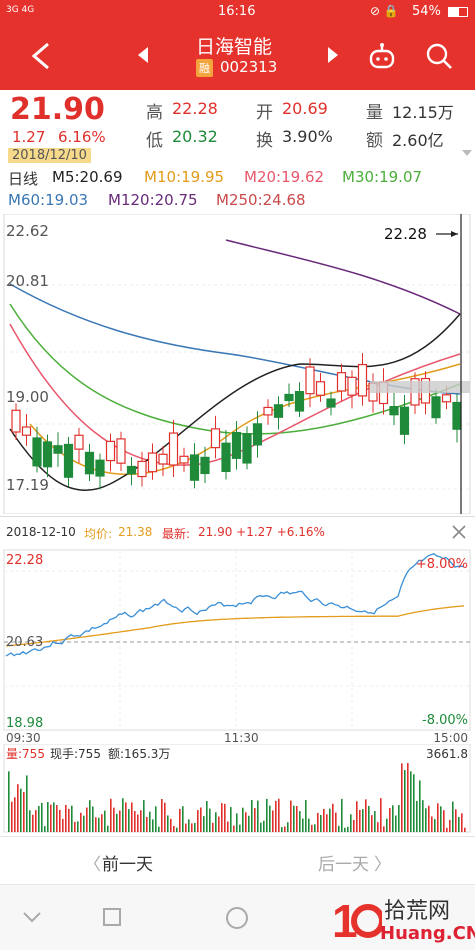  I want to click on ma5-value: M5:20.69, so click(87, 177).